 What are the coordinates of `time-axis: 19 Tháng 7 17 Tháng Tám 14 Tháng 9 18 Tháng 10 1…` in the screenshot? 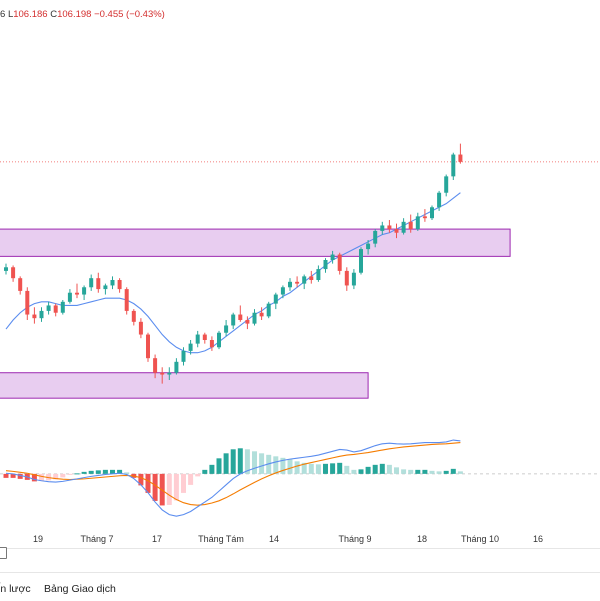 It's located at (300, 538).